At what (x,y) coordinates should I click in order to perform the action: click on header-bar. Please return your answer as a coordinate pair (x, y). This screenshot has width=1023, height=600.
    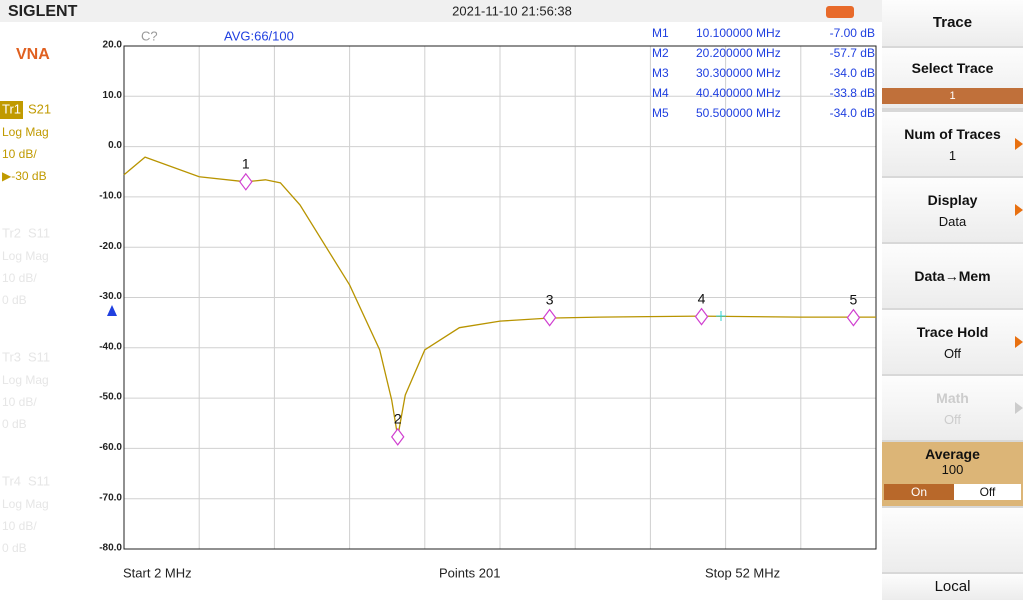
    Looking at the image, I should click on (441, 11).